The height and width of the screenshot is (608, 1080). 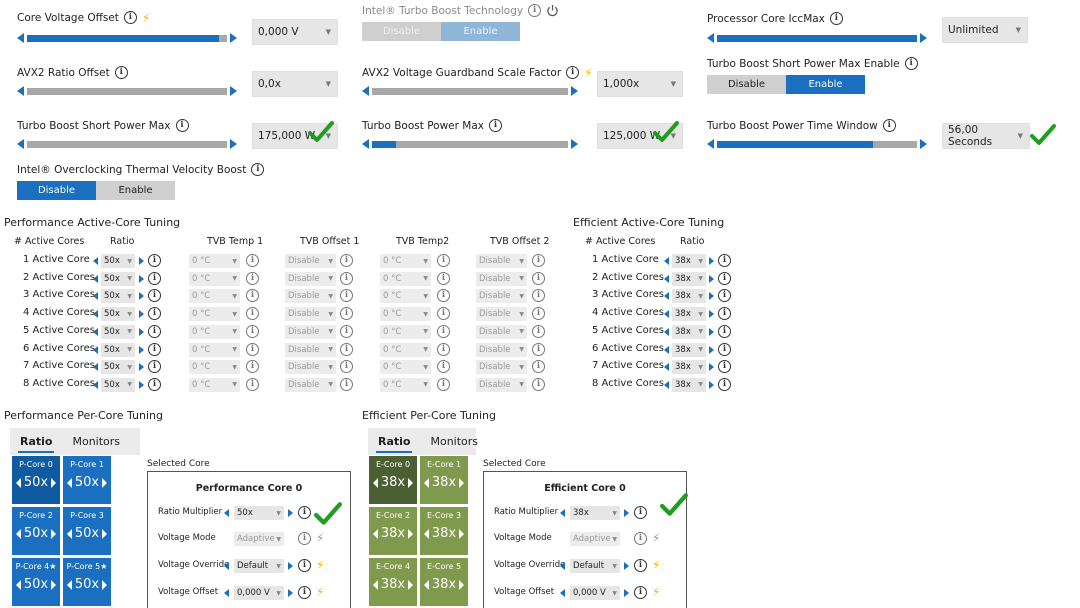 What do you see at coordinates (405, 331) in the screenshot?
I see `tvb-temp2-dropdown: 0 °C ▼` at bounding box center [405, 331].